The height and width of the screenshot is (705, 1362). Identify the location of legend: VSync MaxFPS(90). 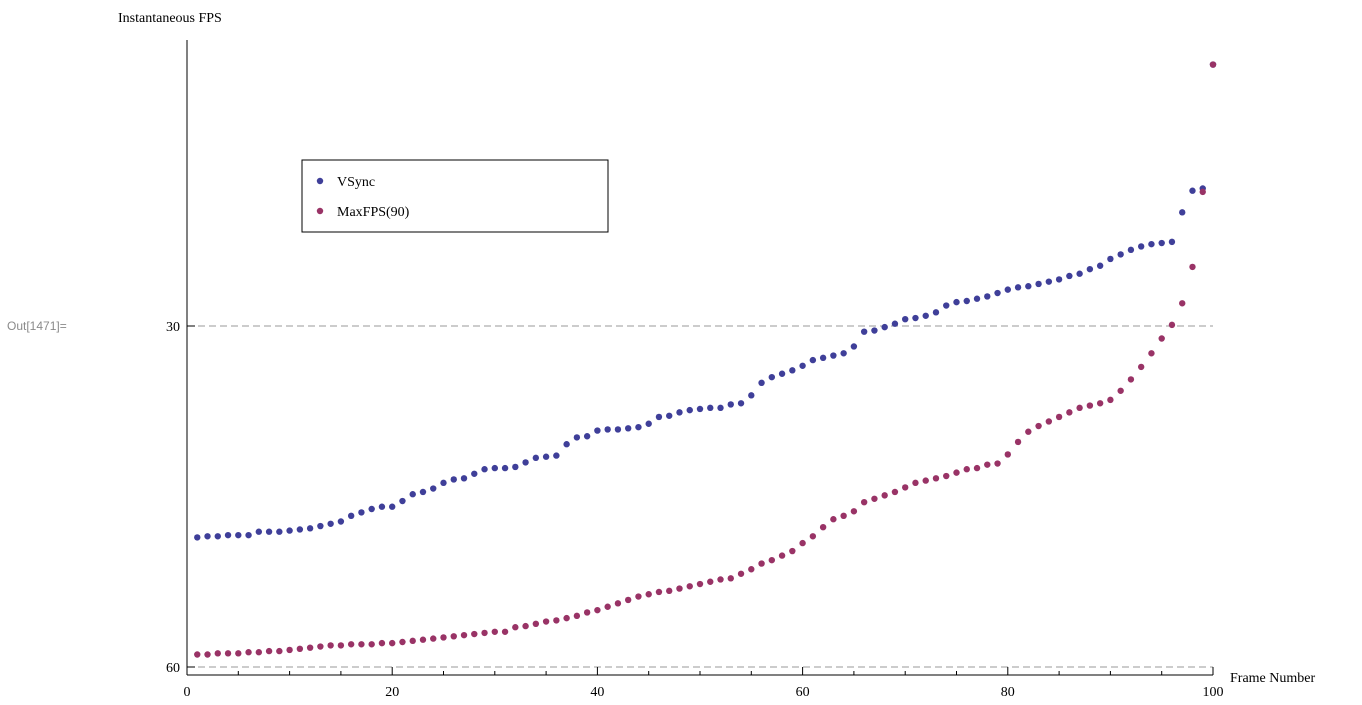
(455, 196).